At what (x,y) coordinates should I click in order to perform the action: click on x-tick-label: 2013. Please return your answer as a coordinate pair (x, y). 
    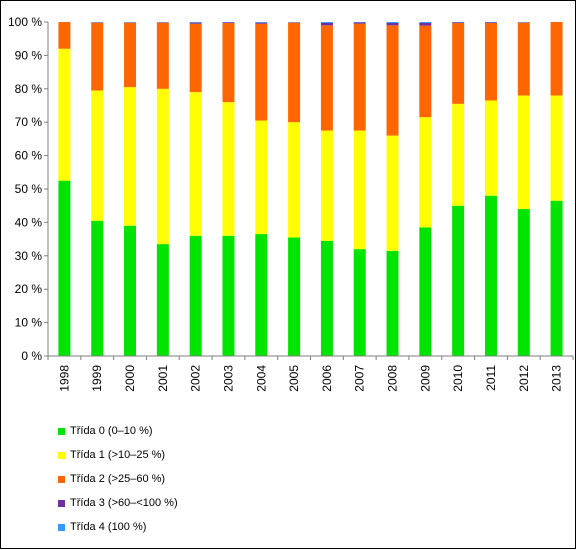
    Looking at the image, I should click on (557, 378).